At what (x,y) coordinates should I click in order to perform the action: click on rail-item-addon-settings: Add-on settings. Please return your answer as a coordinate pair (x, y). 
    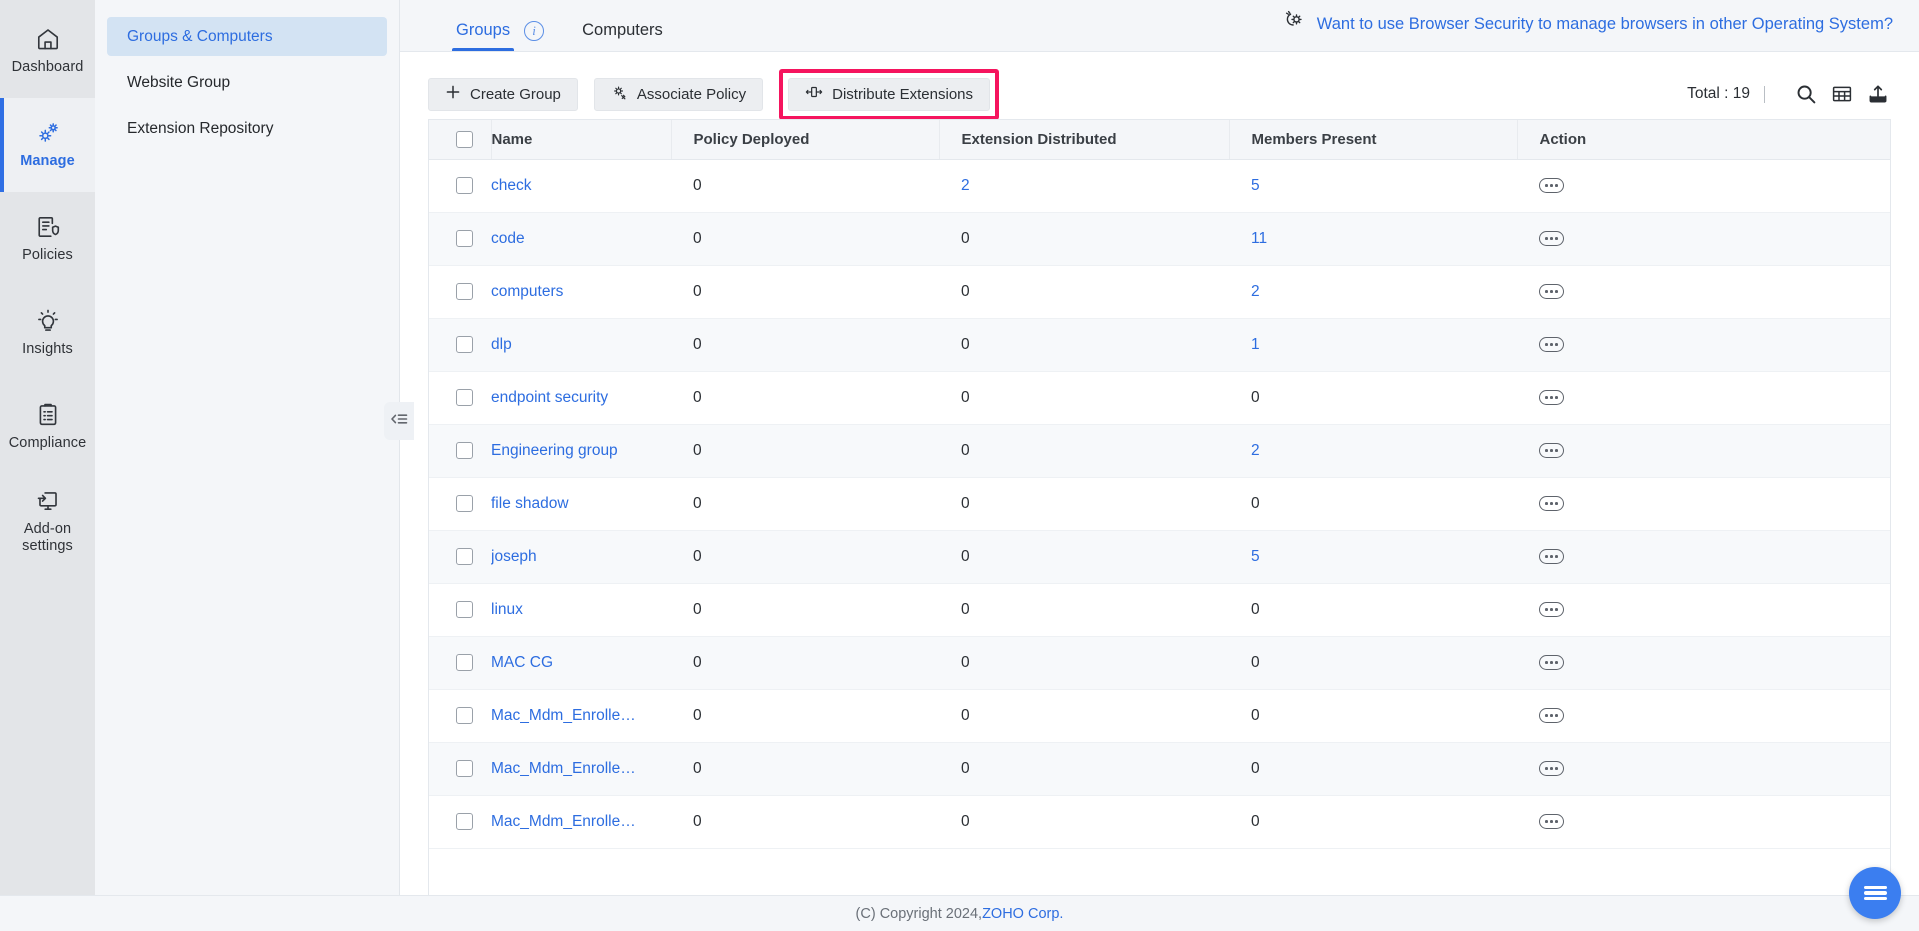
    Looking at the image, I should click on (47, 521).